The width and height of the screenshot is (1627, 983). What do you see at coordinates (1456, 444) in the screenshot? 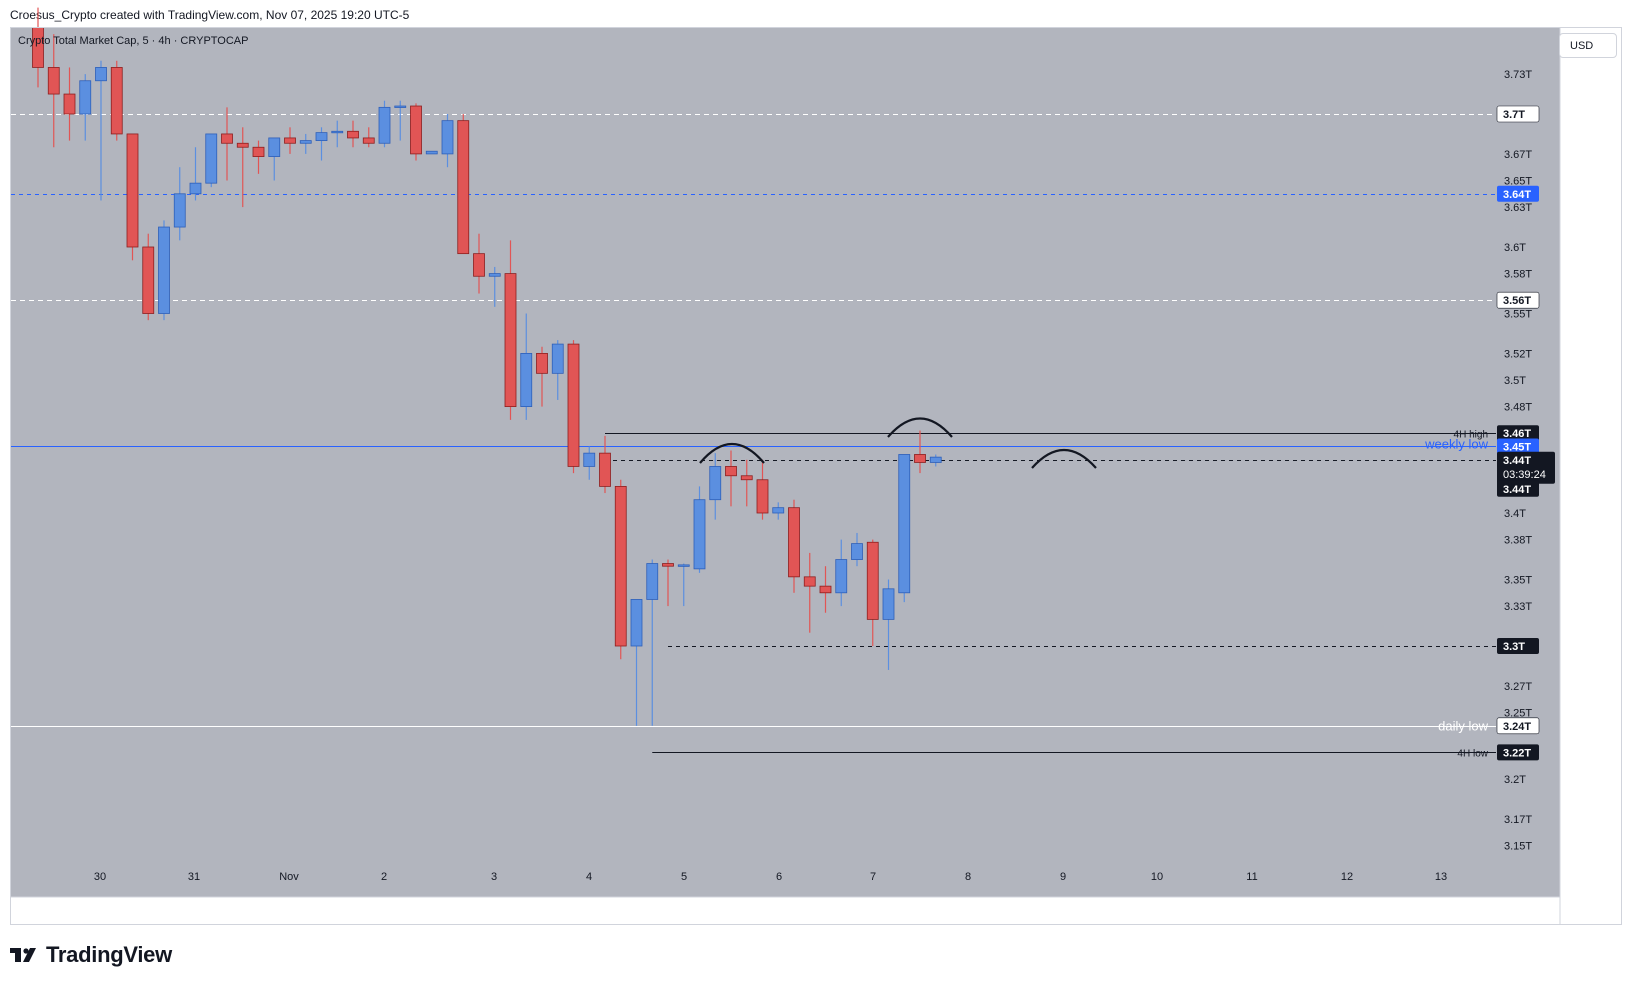
I see `level-note: weekly low` at bounding box center [1456, 444].